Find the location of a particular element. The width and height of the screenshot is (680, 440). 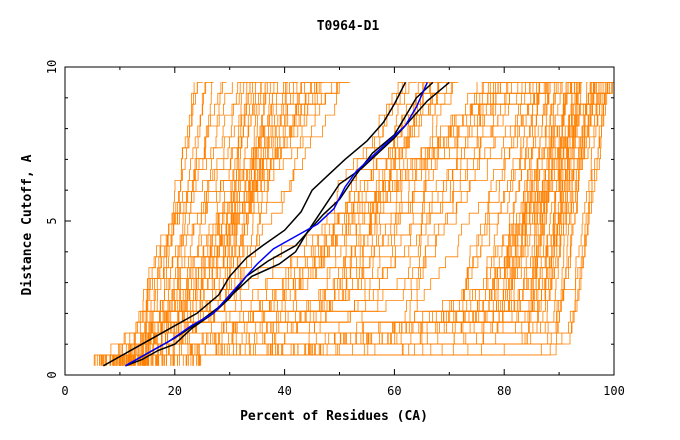

x-axis-label: Percent of Residues (CA) is located at coordinates (334, 416).